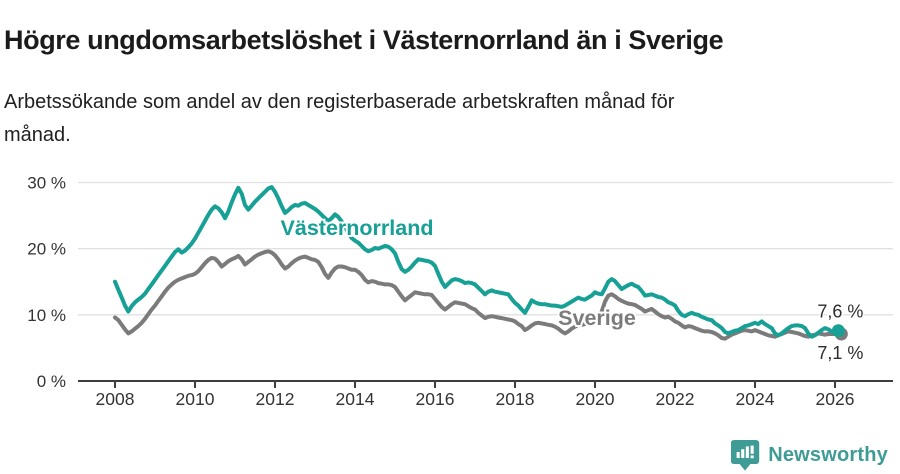  What do you see at coordinates (840, 353) in the screenshot?
I see `end-value-label-sverige: 7,1 %` at bounding box center [840, 353].